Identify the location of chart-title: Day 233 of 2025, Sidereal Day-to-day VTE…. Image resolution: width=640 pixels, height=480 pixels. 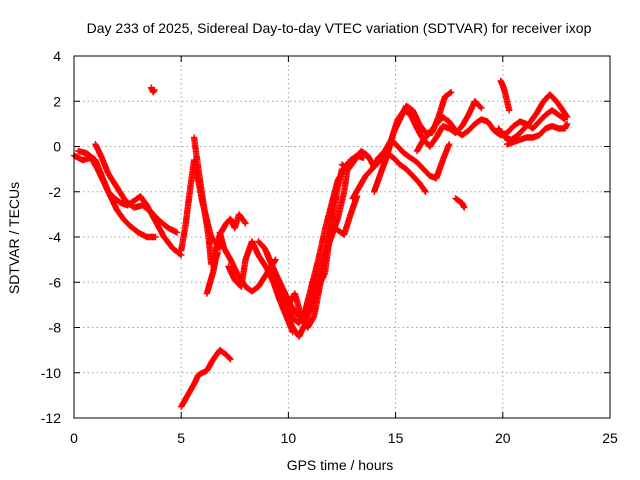
(339, 28).